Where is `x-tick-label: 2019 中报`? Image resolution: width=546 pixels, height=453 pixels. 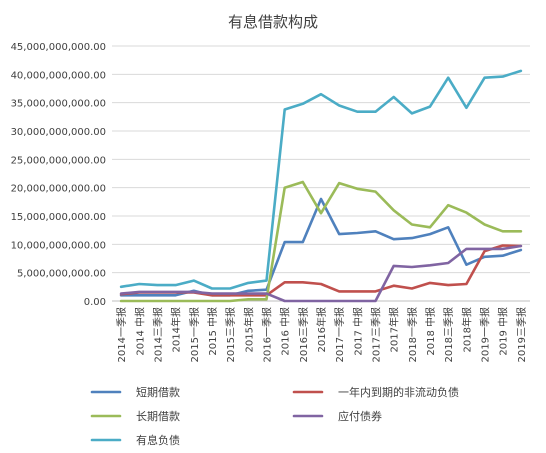 x-tick-label: 2019 中报 is located at coordinates (503, 331).